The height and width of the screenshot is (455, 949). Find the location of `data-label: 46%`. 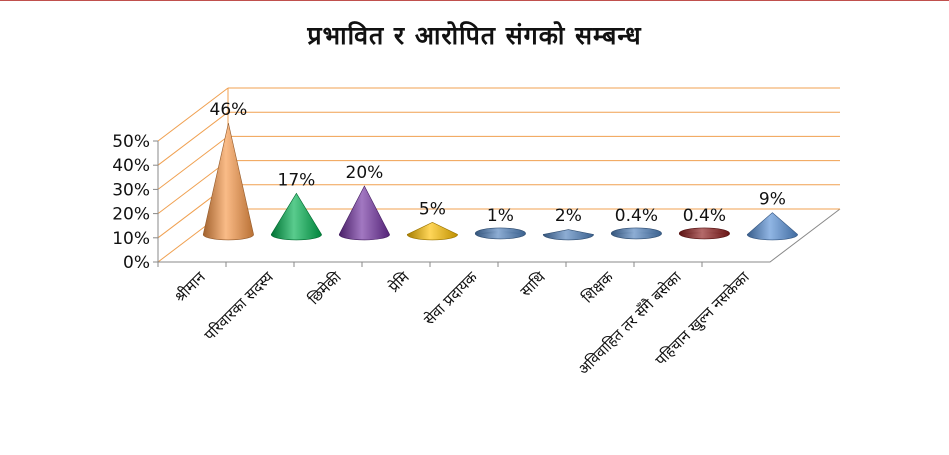

data-label: 46% is located at coordinates (229, 110).